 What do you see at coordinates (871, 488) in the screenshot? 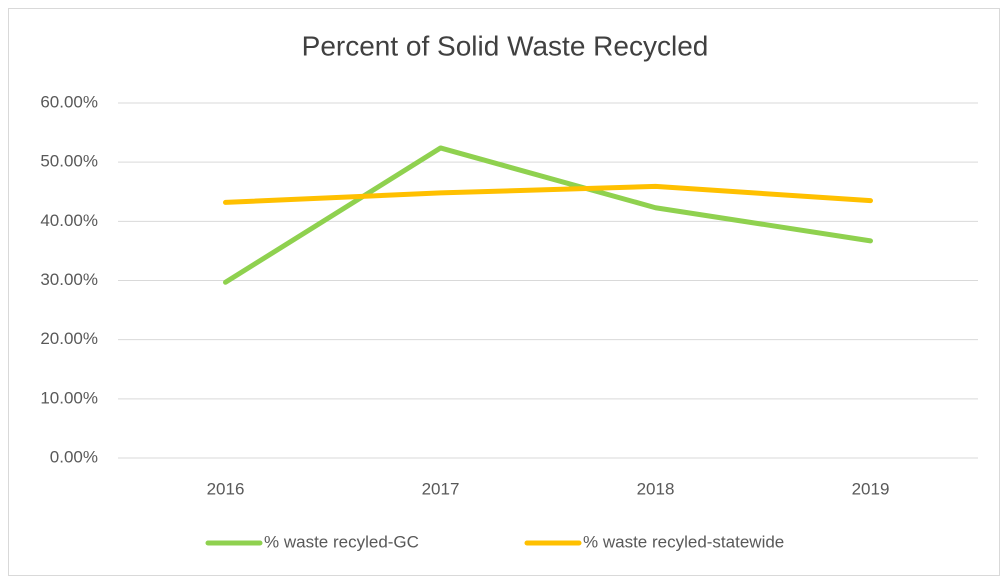
I see `x-tick-label: 2019` at bounding box center [871, 488].